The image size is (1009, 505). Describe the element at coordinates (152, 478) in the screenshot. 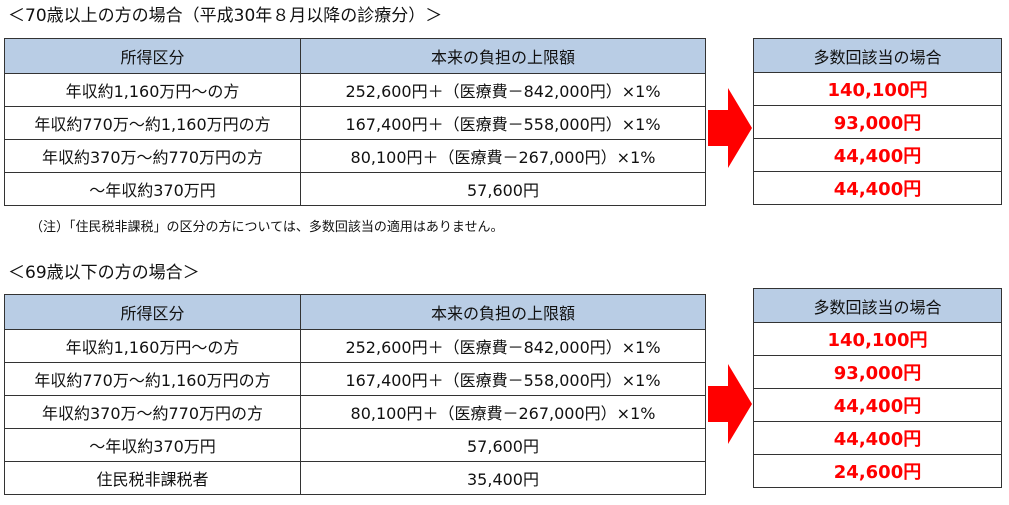

I see `income-cell: 住民税非課税者` at that location.